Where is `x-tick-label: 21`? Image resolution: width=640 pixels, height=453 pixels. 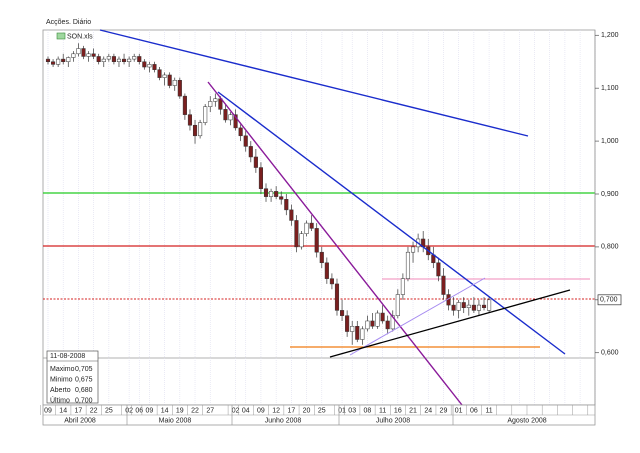
x-tick-label: 21 is located at coordinates (413, 410).